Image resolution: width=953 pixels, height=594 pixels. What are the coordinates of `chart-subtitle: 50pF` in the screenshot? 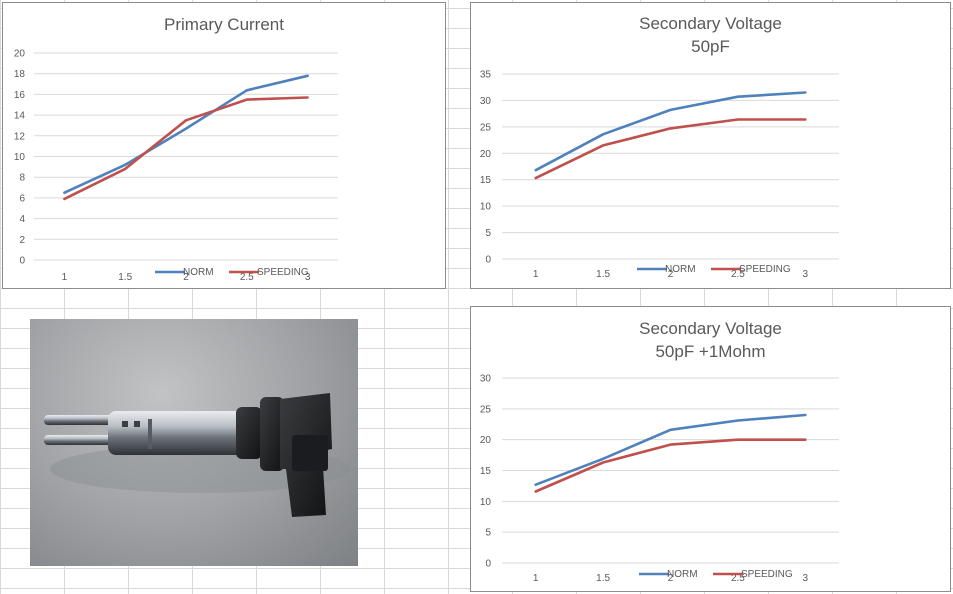 It's located at (710, 46).